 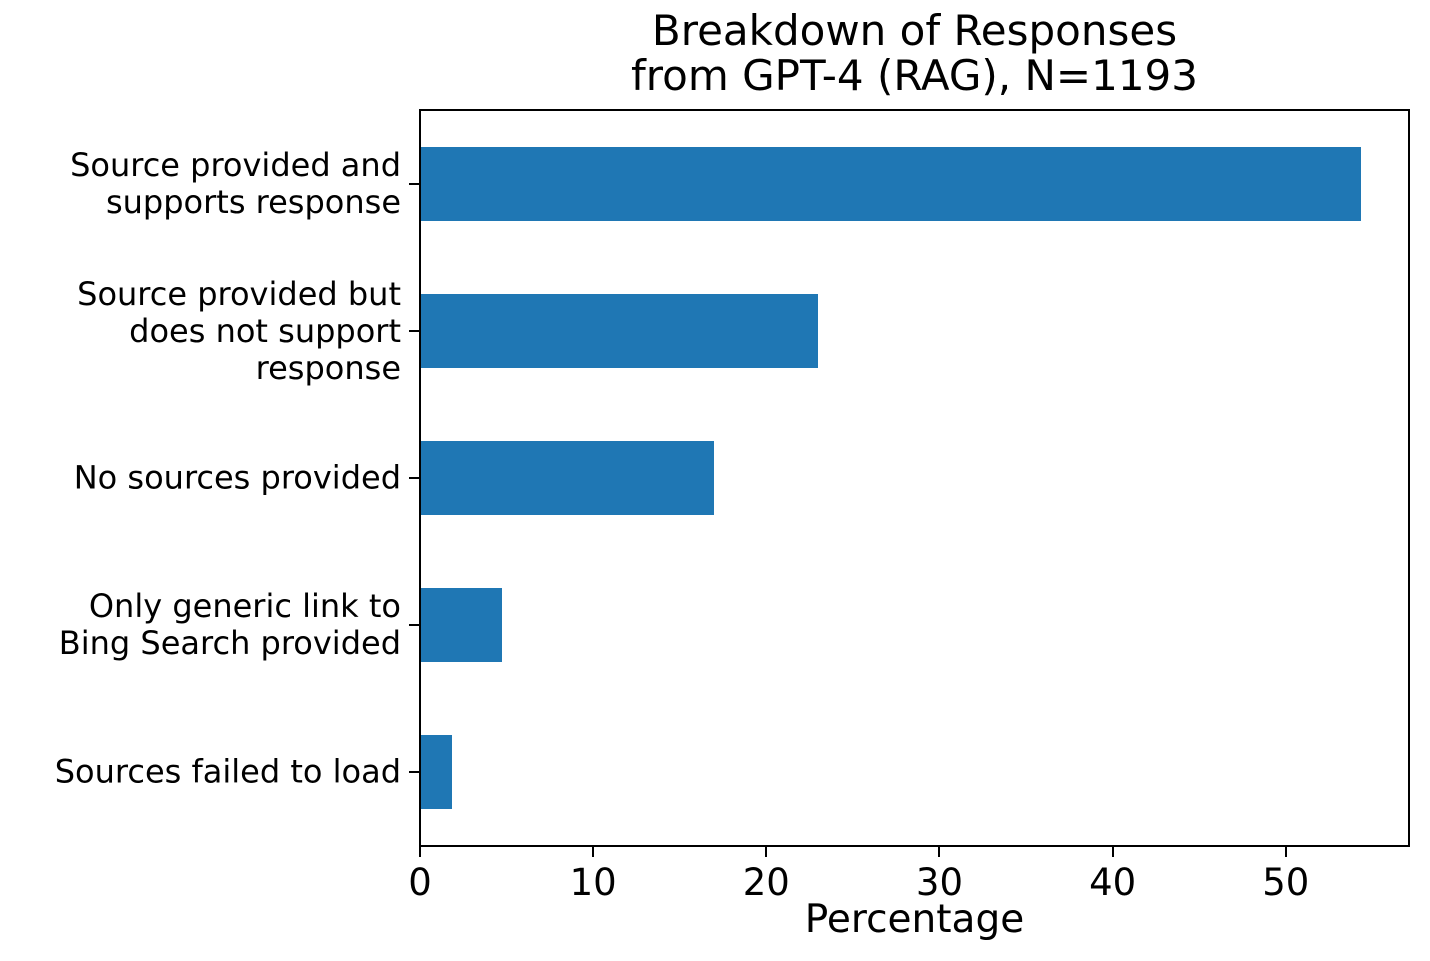 I want to click on x-tick-label-2: 20, so click(x=766, y=882).